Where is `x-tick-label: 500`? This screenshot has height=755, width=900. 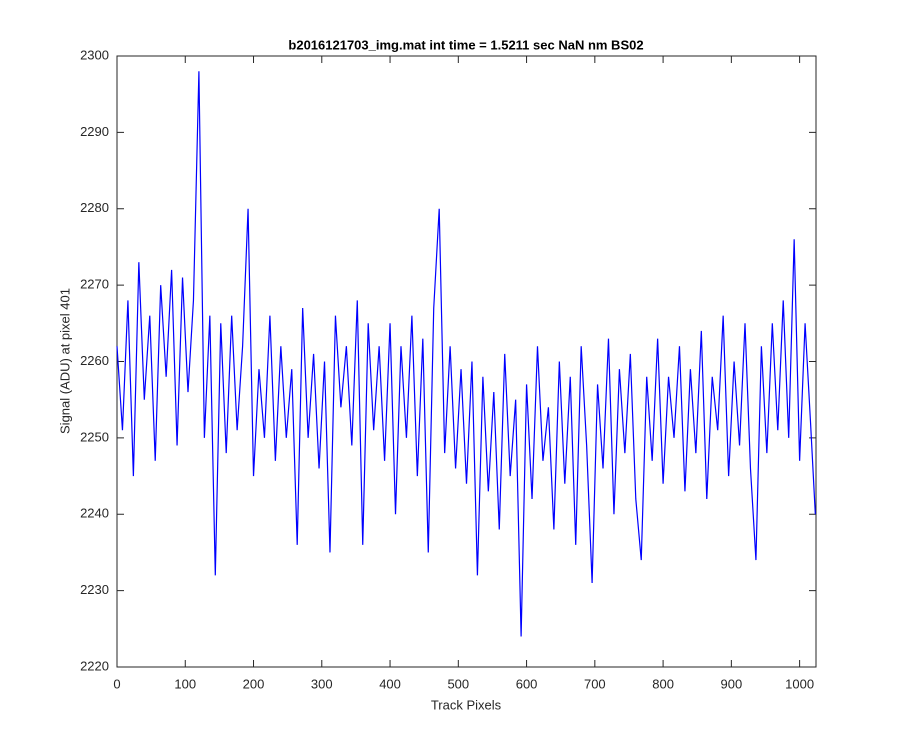 x-tick-label: 500 is located at coordinates (458, 683).